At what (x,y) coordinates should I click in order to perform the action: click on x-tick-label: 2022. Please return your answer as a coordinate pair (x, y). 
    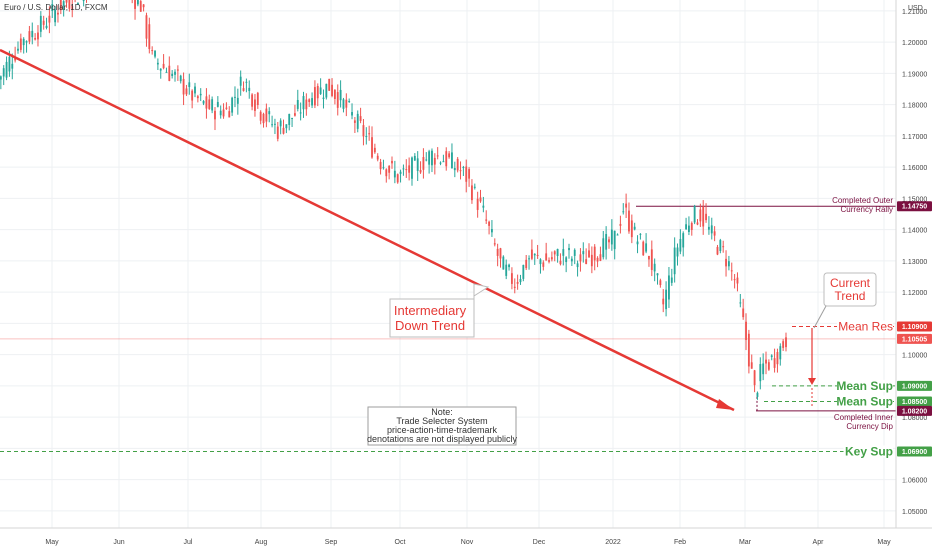
    Looking at the image, I should click on (613, 542).